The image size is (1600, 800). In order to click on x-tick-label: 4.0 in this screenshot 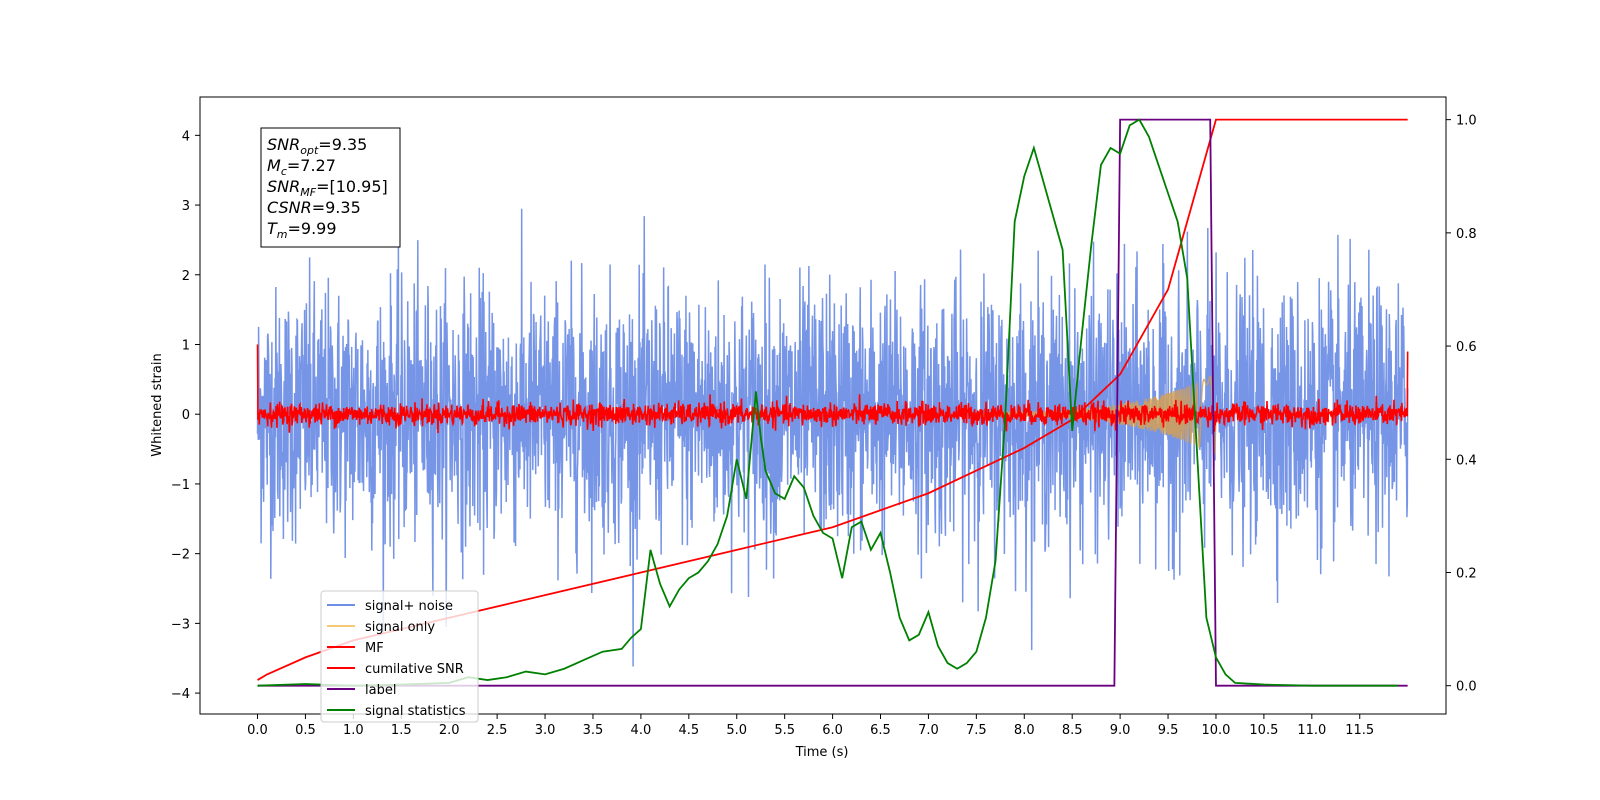, I will do `click(641, 730)`.